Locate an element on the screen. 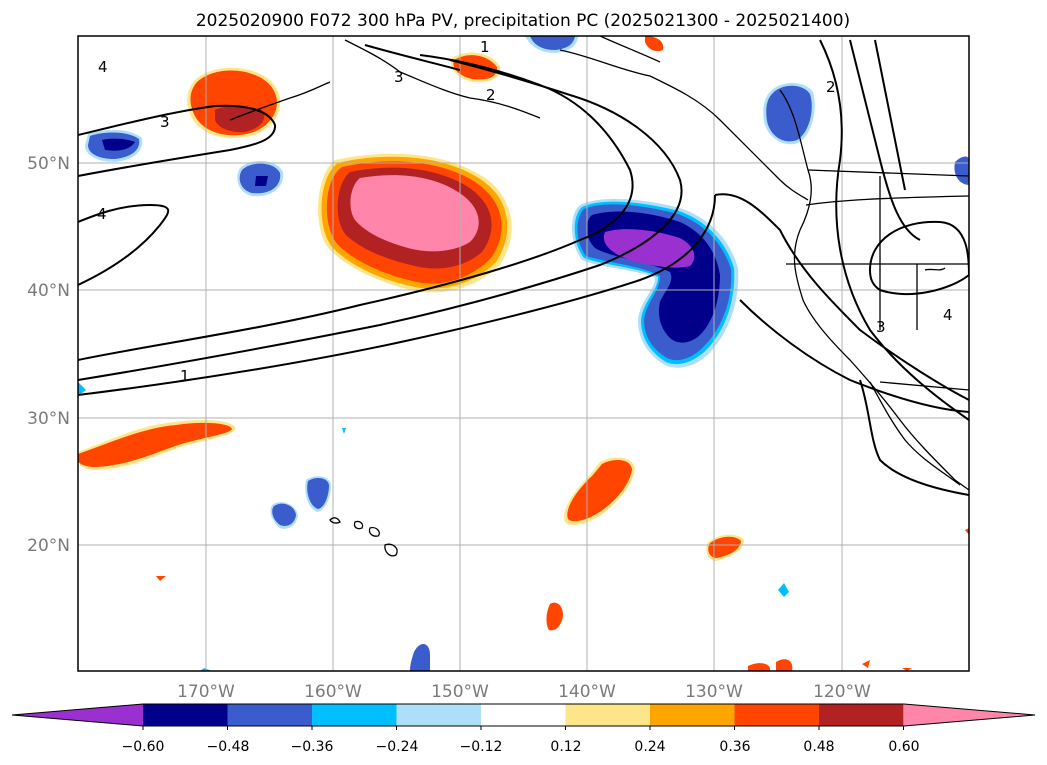 The height and width of the screenshot is (765, 1047). colorbar-tick-label: −0.12 is located at coordinates (481, 747).